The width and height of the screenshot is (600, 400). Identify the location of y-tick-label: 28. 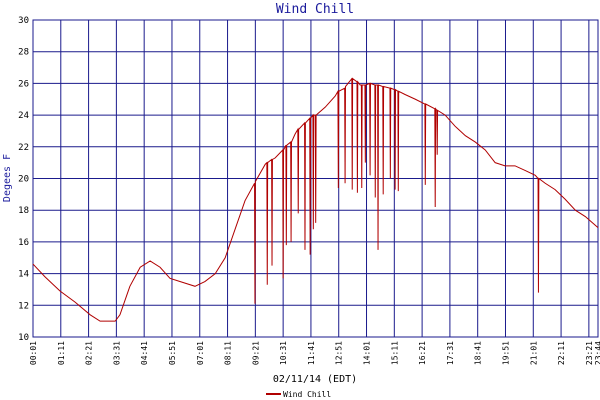
(23, 53).